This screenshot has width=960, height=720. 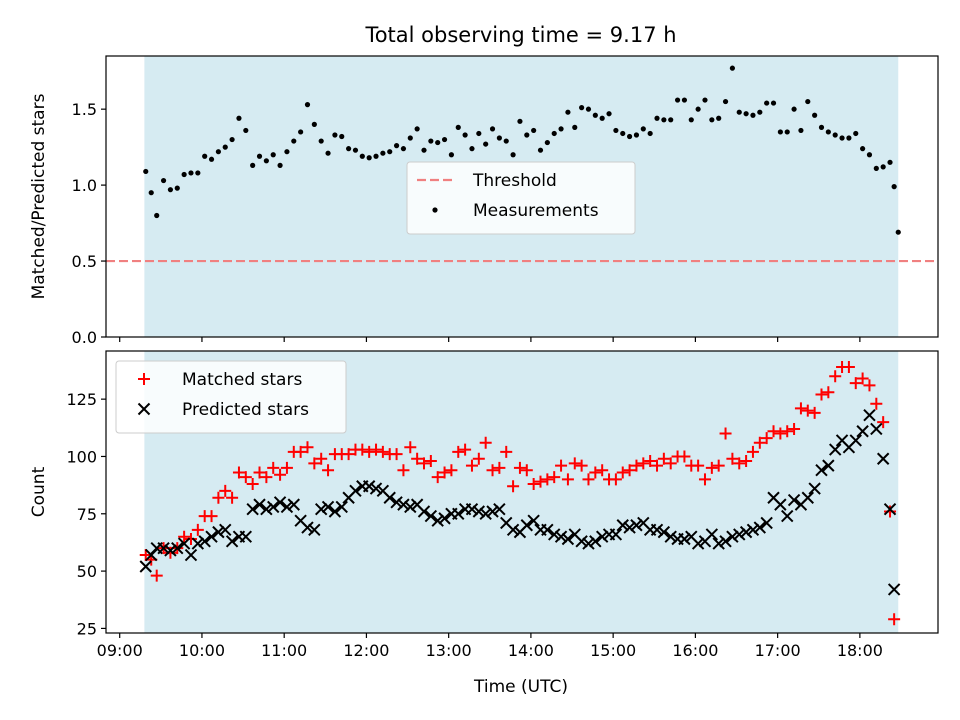 I want to click on x-tick-label: 17:00, so click(x=778, y=650).